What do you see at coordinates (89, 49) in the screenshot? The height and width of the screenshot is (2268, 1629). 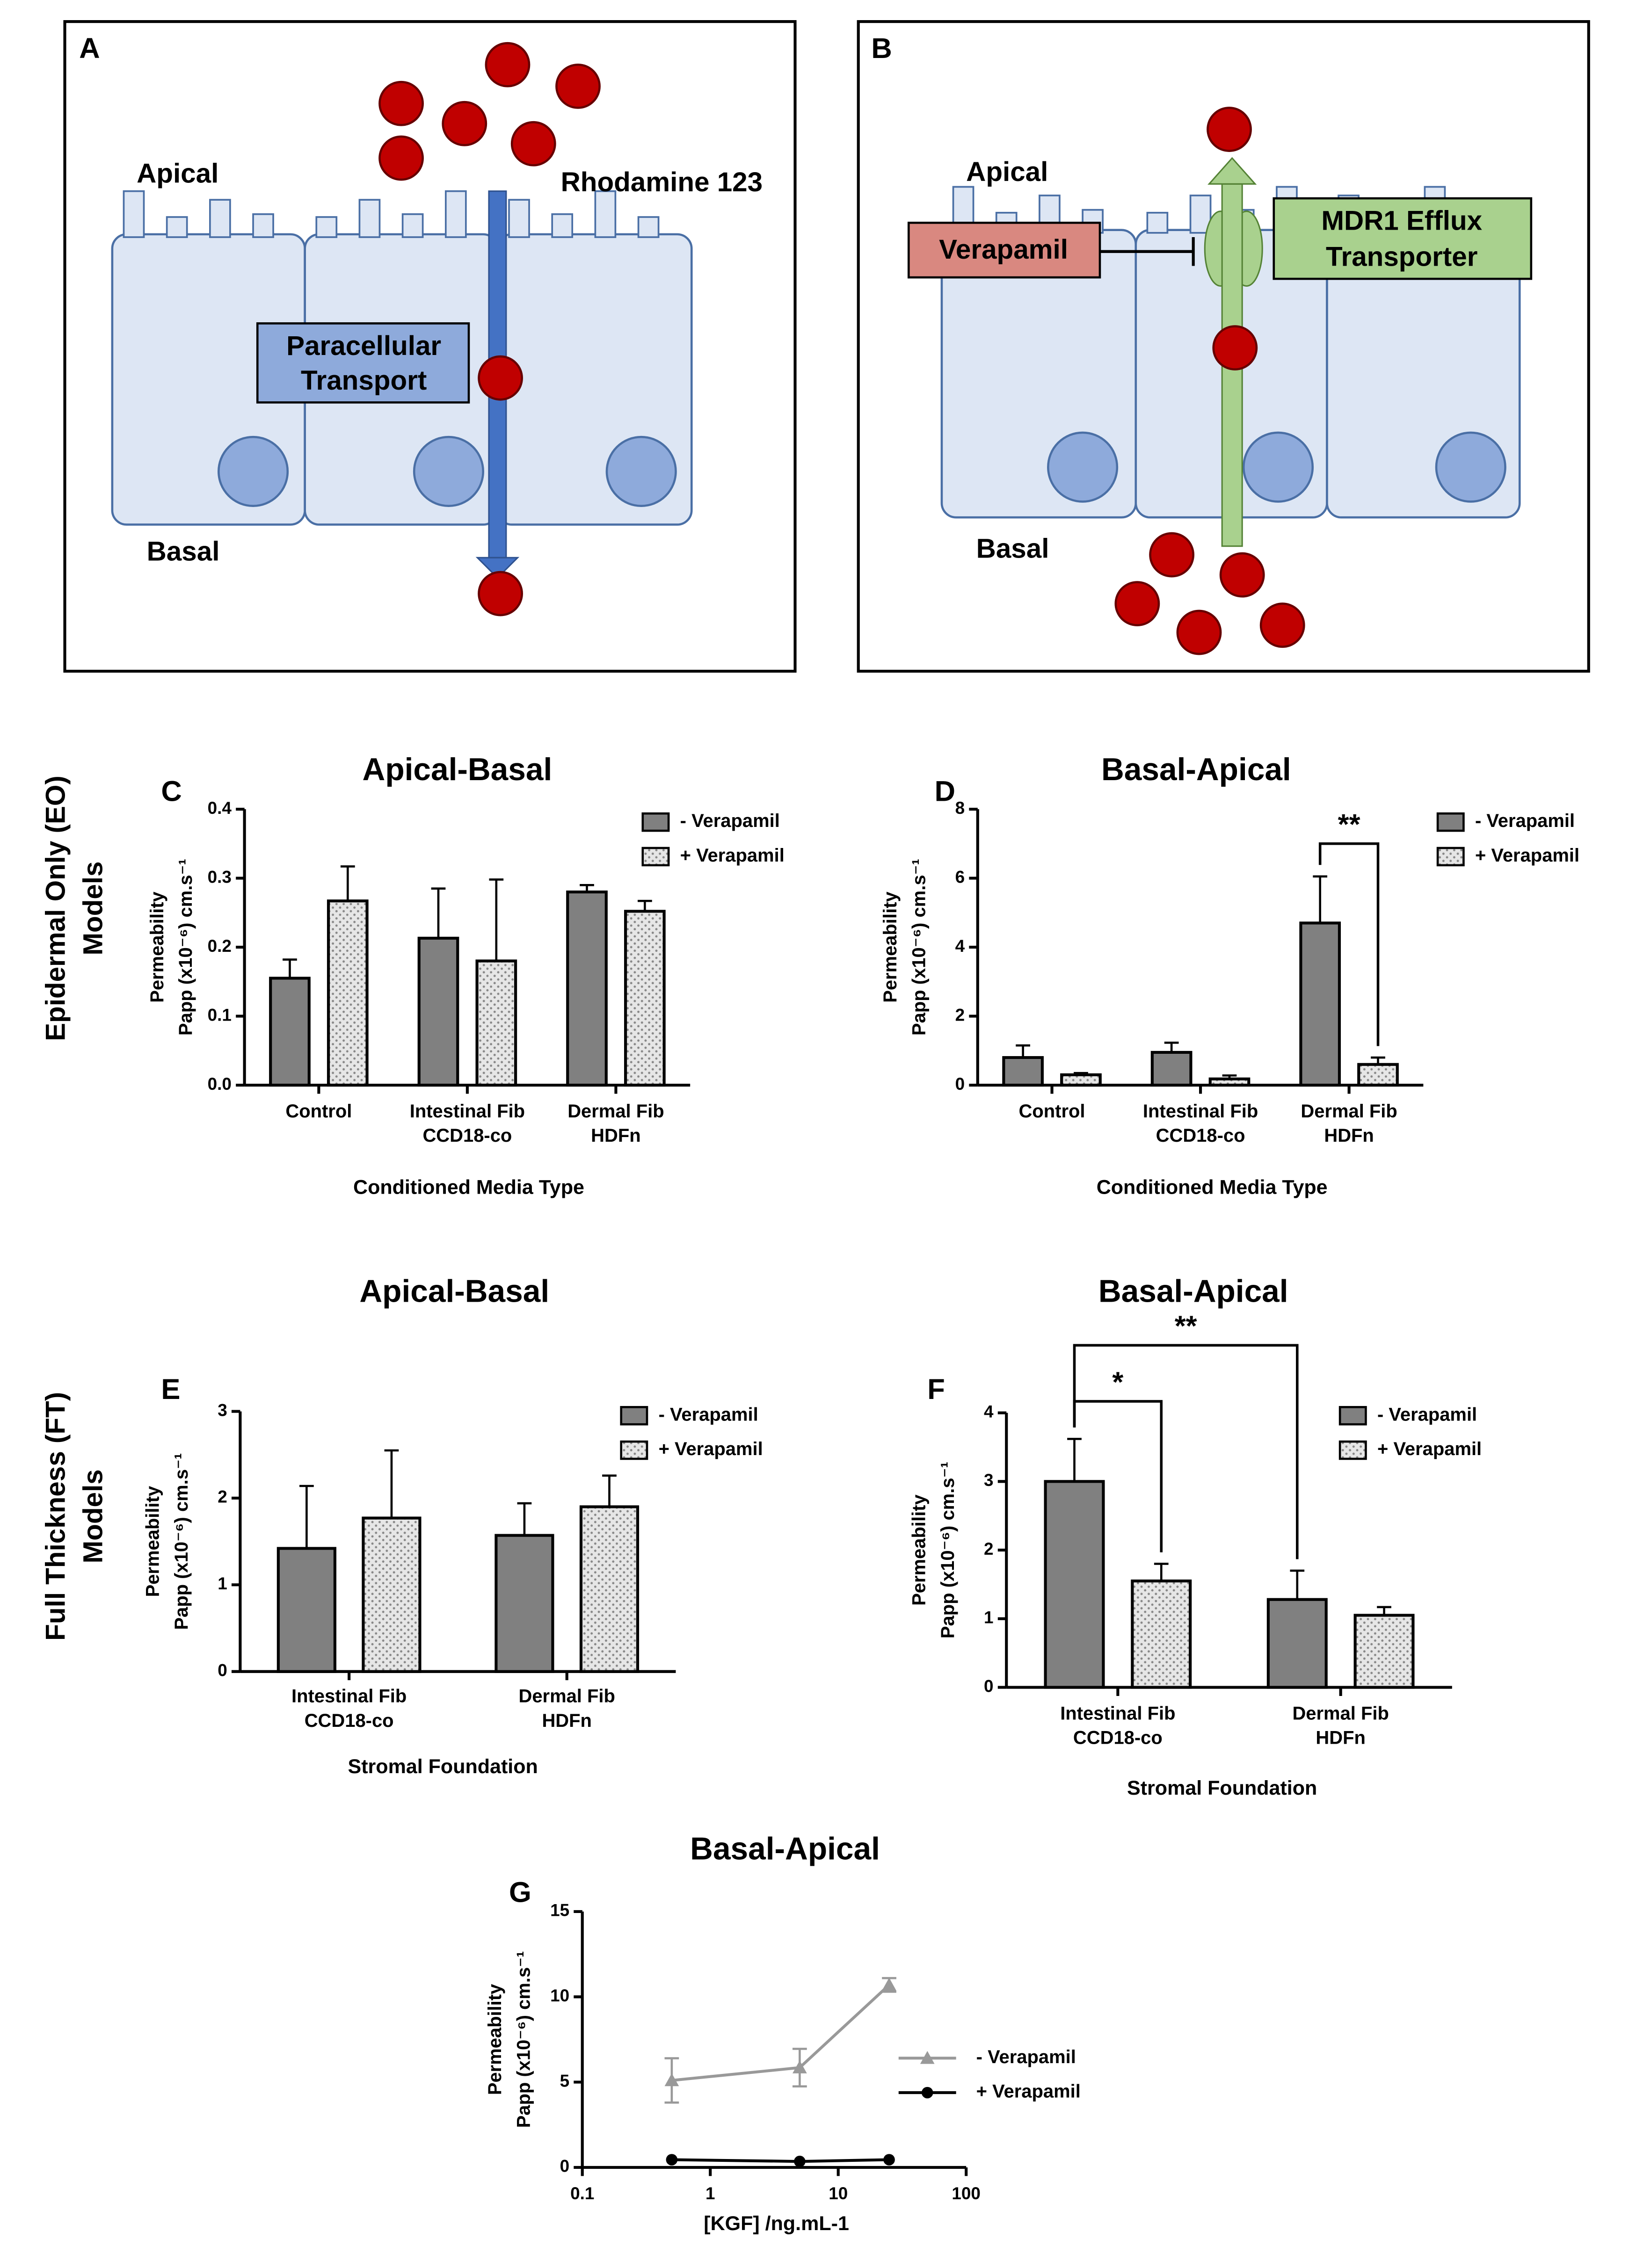 I see `panel-letter: A` at bounding box center [89, 49].